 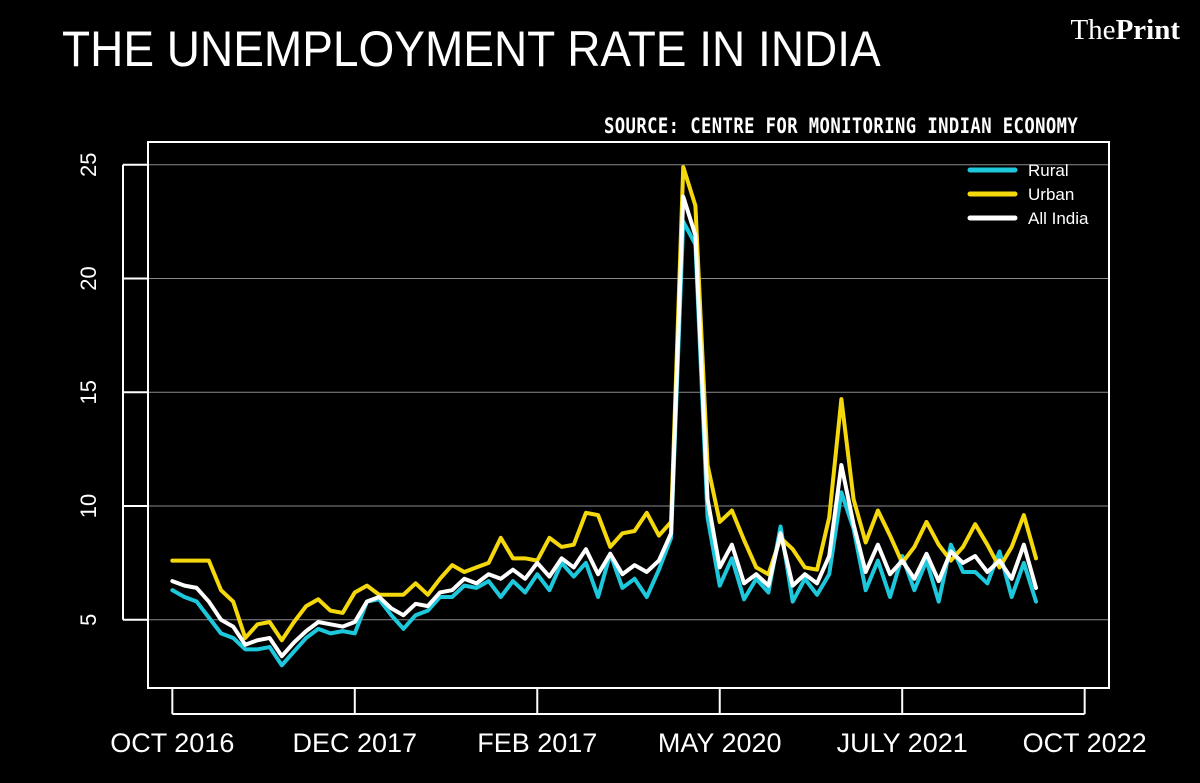 What do you see at coordinates (1048, 170) in the screenshot?
I see `legend-label-rural: Rural` at bounding box center [1048, 170].